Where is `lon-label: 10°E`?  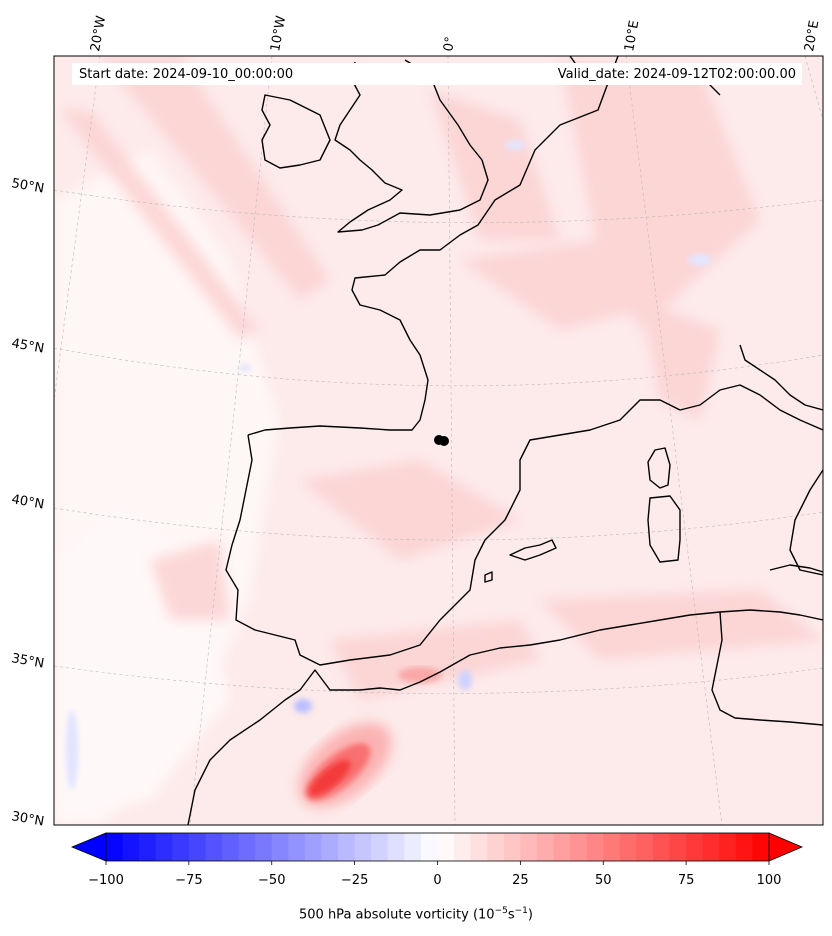
lon-label: 10°E is located at coordinates (632, 35).